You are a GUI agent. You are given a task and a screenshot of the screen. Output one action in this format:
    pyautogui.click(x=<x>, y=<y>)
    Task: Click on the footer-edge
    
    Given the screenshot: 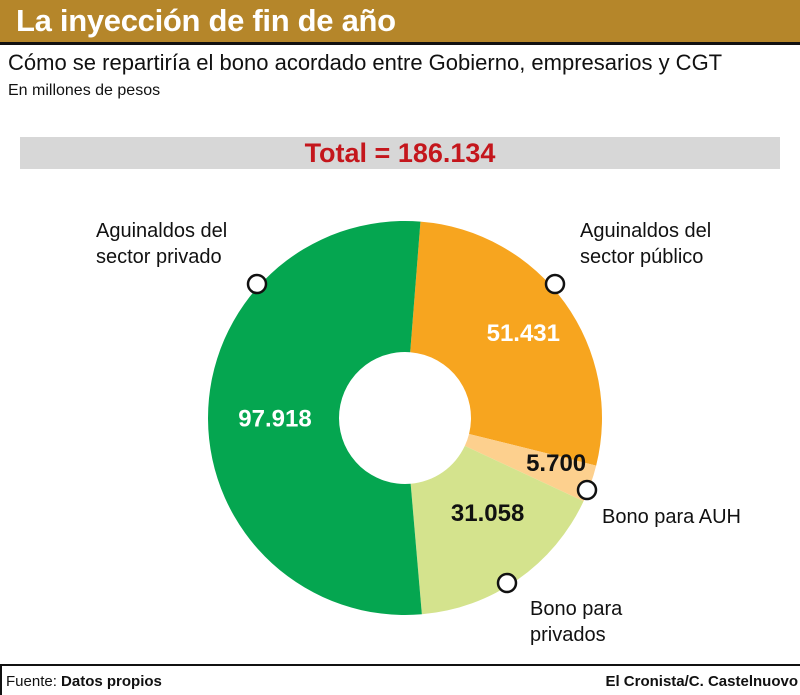 What is the action you would take?
    pyautogui.click(x=1, y=679)
    